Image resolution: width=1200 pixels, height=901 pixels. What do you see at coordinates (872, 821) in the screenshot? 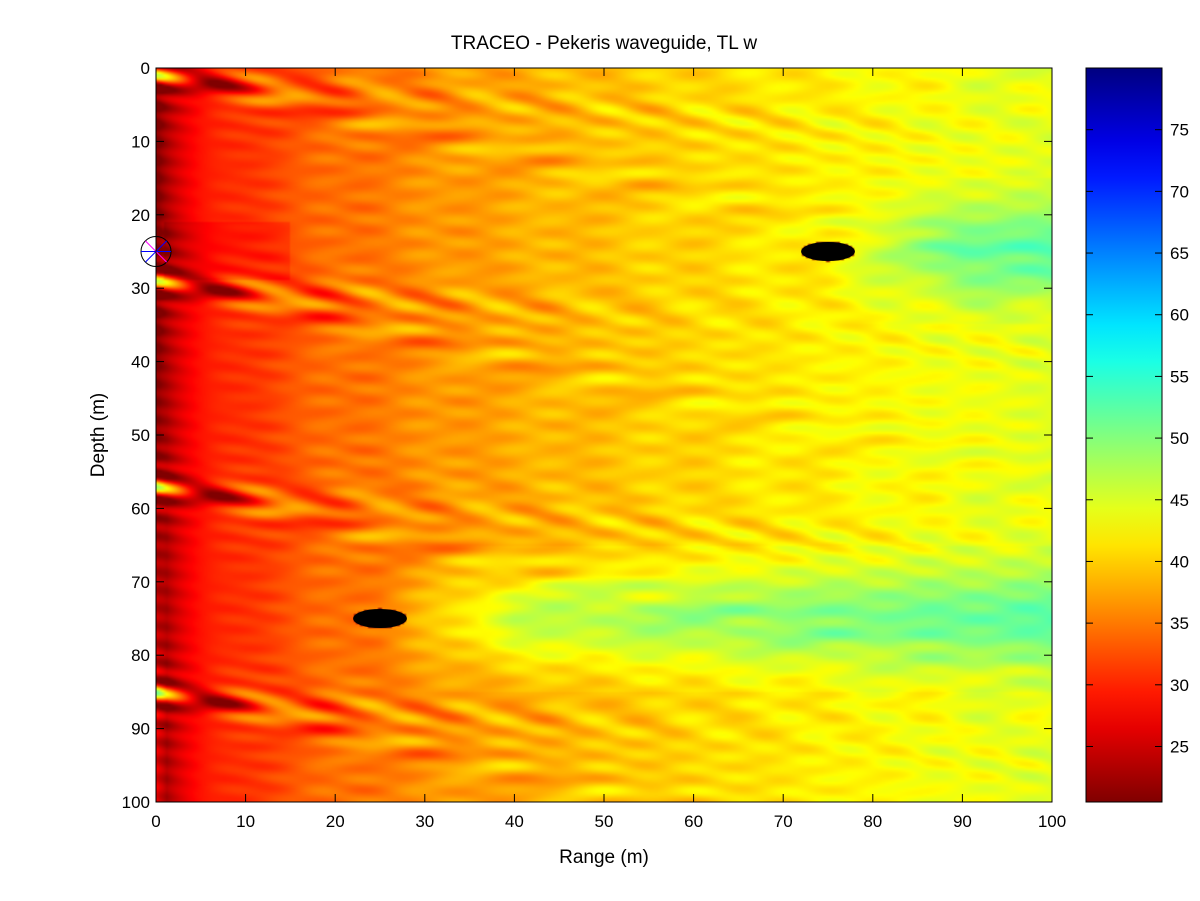
I see `x-tick-label: 80` at bounding box center [872, 821].